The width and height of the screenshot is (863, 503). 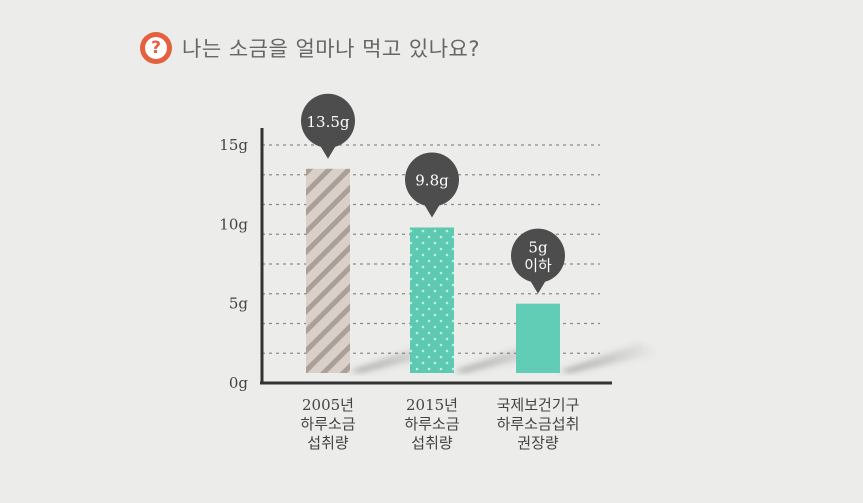 What do you see at coordinates (233, 145) in the screenshot?
I see `y-tick-label: 15g` at bounding box center [233, 145].